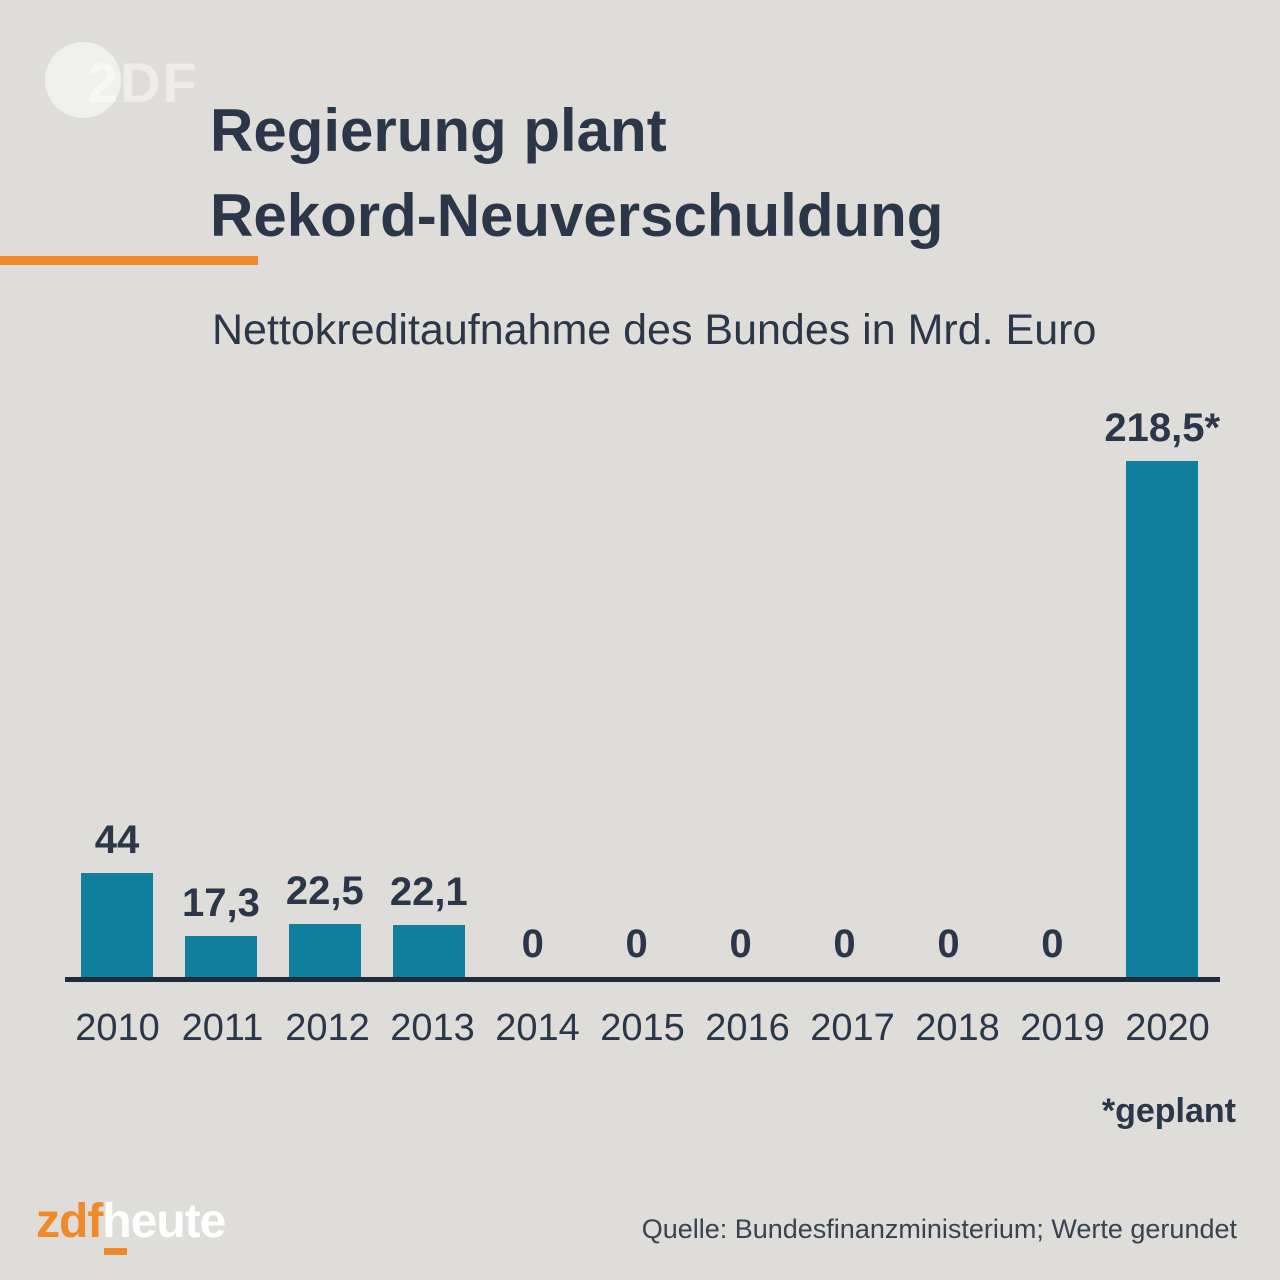 The image size is (1280, 1280). Describe the element at coordinates (83, 80) in the screenshot. I see `zdf-logo-circle` at that location.